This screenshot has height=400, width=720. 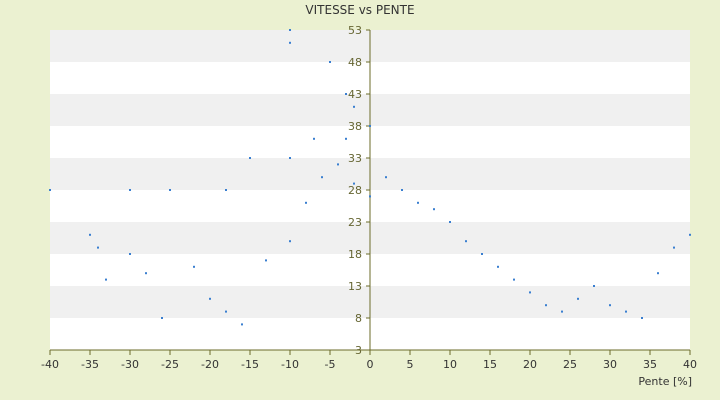 I want to click on x-tick-label: 15, so click(x=490, y=364).